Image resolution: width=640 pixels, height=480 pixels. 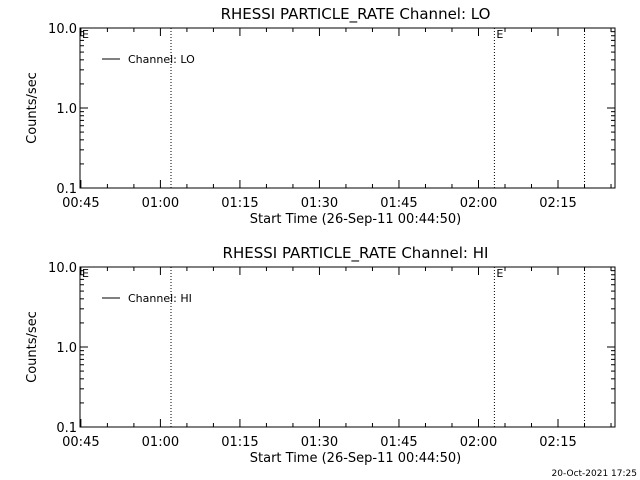 What do you see at coordinates (161, 59) in the screenshot?
I see `legend-label: Channel: LO` at bounding box center [161, 59].